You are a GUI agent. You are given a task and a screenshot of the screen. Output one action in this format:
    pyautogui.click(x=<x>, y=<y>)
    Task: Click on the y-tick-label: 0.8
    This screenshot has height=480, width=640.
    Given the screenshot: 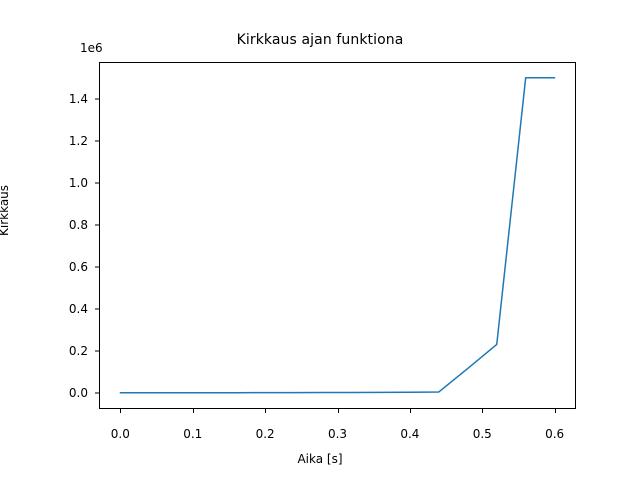 What is the action you would take?
    pyautogui.click(x=78, y=224)
    